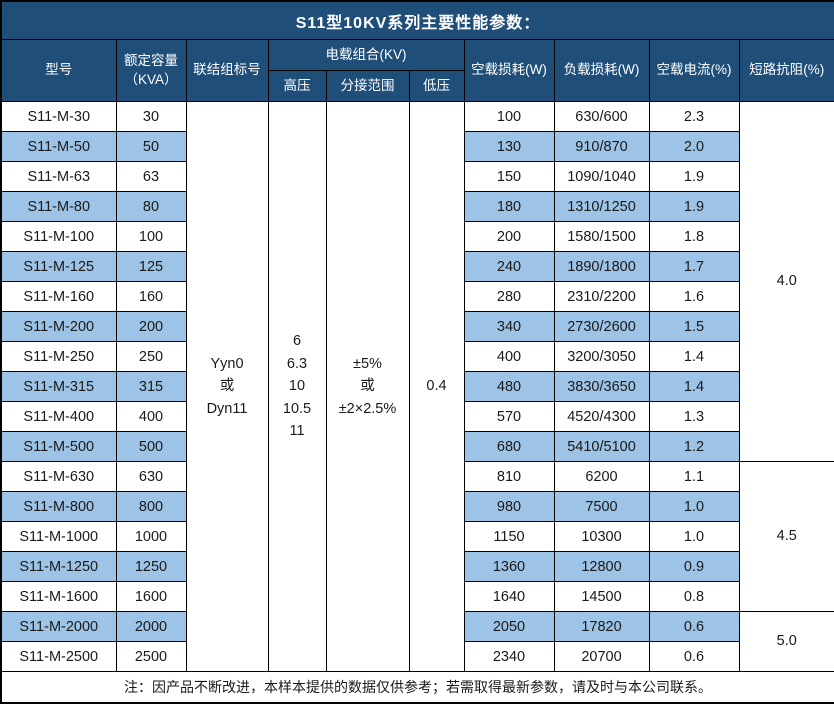 The width and height of the screenshot is (834, 706). What do you see at coordinates (601, 386) in the screenshot?
I see `cell-load-loss: 3830/3650` at bounding box center [601, 386].